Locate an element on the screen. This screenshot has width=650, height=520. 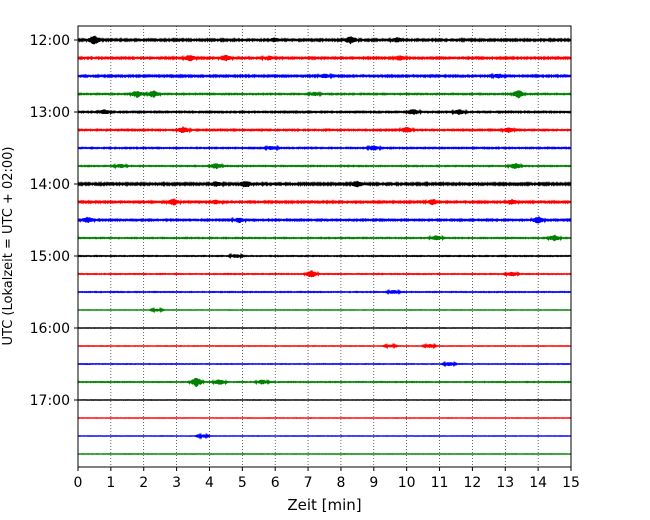
x-tick-label: 2 is located at coordinates (143, 483).